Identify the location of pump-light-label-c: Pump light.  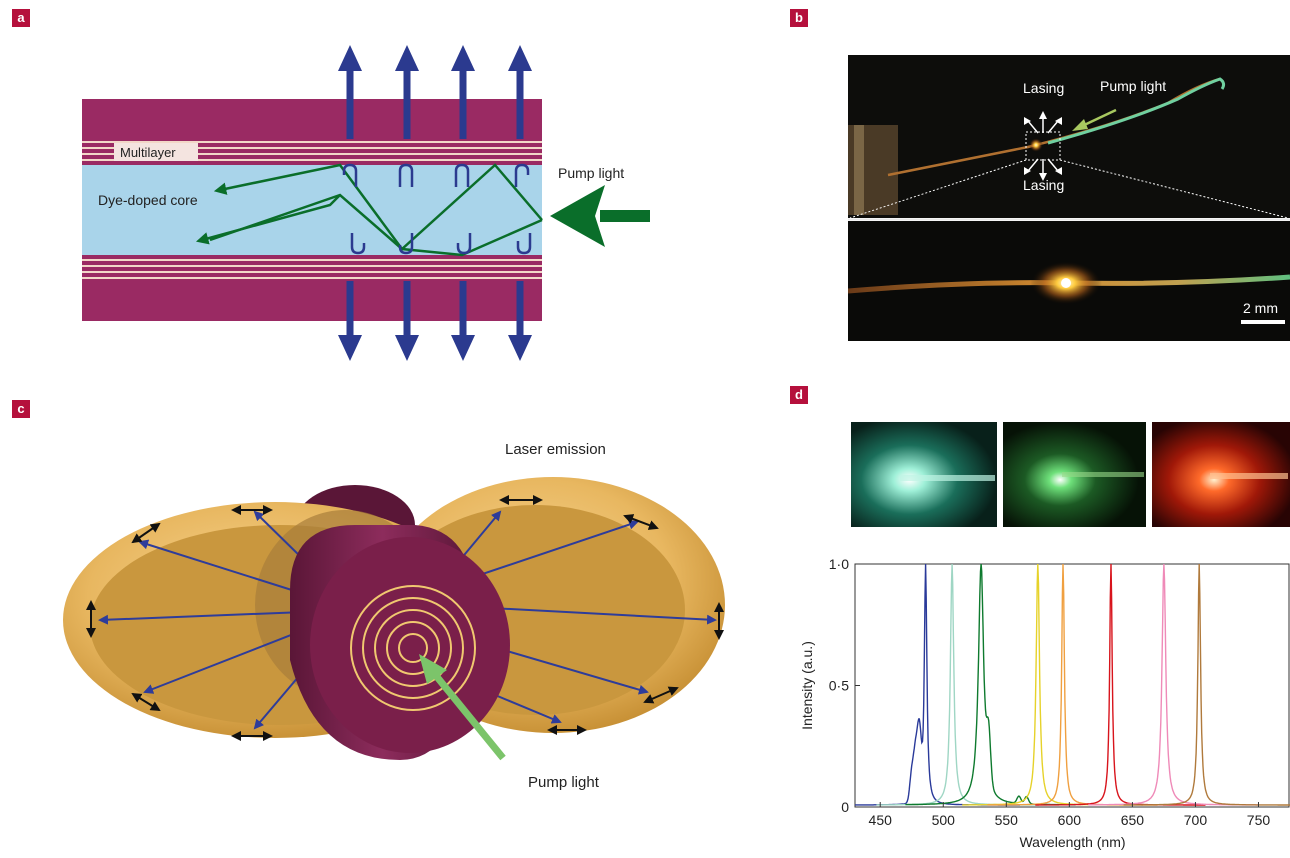
(564, 782).